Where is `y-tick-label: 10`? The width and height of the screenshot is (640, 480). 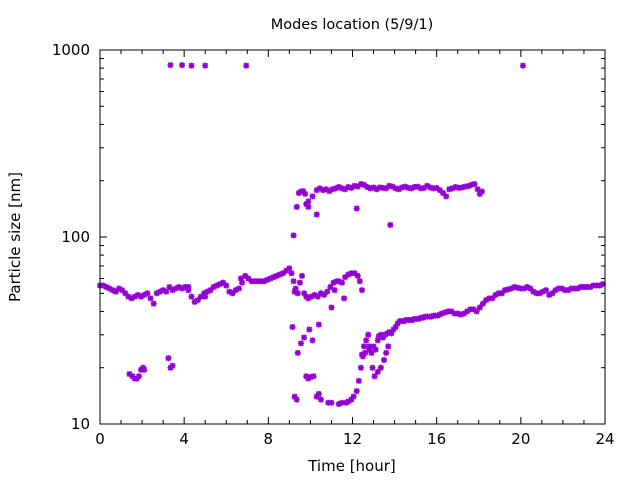
y-tick-label: 10 is located at coordinates (80, 424).